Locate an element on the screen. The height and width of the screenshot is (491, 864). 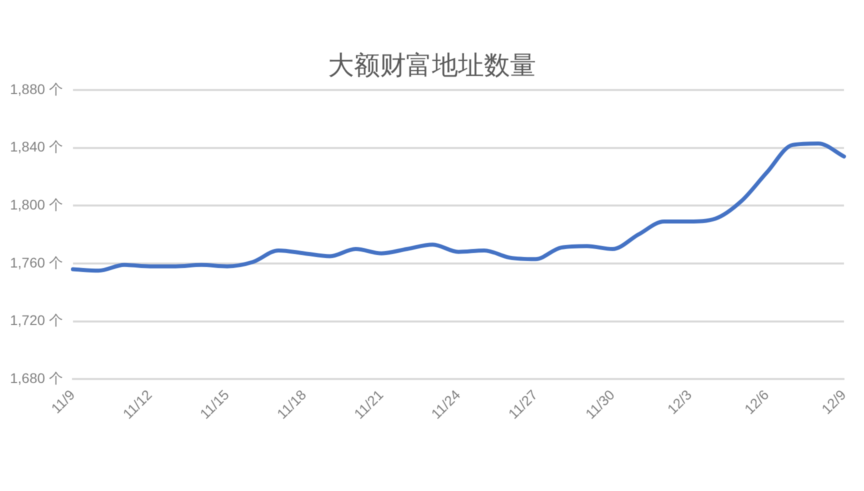
y-tick-label: 1,680 个 is located at coordinates (36, 378).